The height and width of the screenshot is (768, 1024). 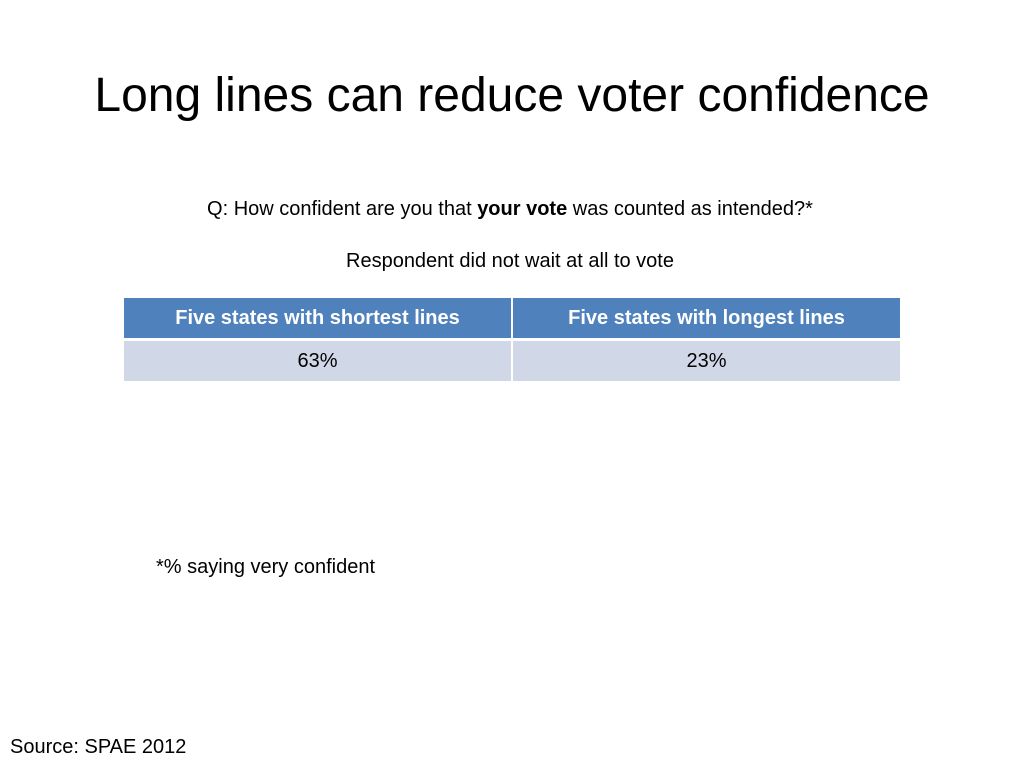 What do you see at coordinates (512, 95) in the screenshot?
I see `slide-title: Long lines can reduce voter confidence` at bounding box center [512, 95].